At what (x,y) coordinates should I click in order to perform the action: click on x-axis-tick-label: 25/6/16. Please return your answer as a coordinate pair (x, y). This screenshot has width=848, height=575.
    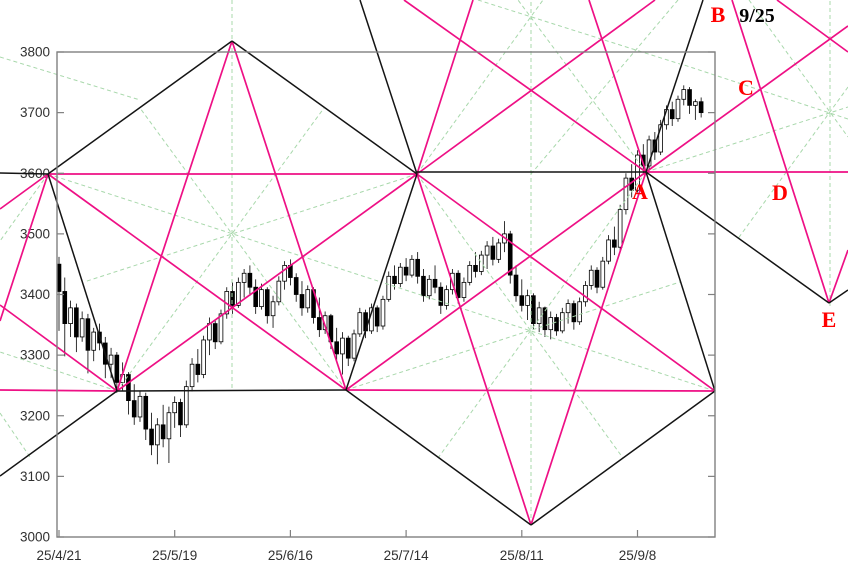
    Looking at the image, I should click on (290, 555).